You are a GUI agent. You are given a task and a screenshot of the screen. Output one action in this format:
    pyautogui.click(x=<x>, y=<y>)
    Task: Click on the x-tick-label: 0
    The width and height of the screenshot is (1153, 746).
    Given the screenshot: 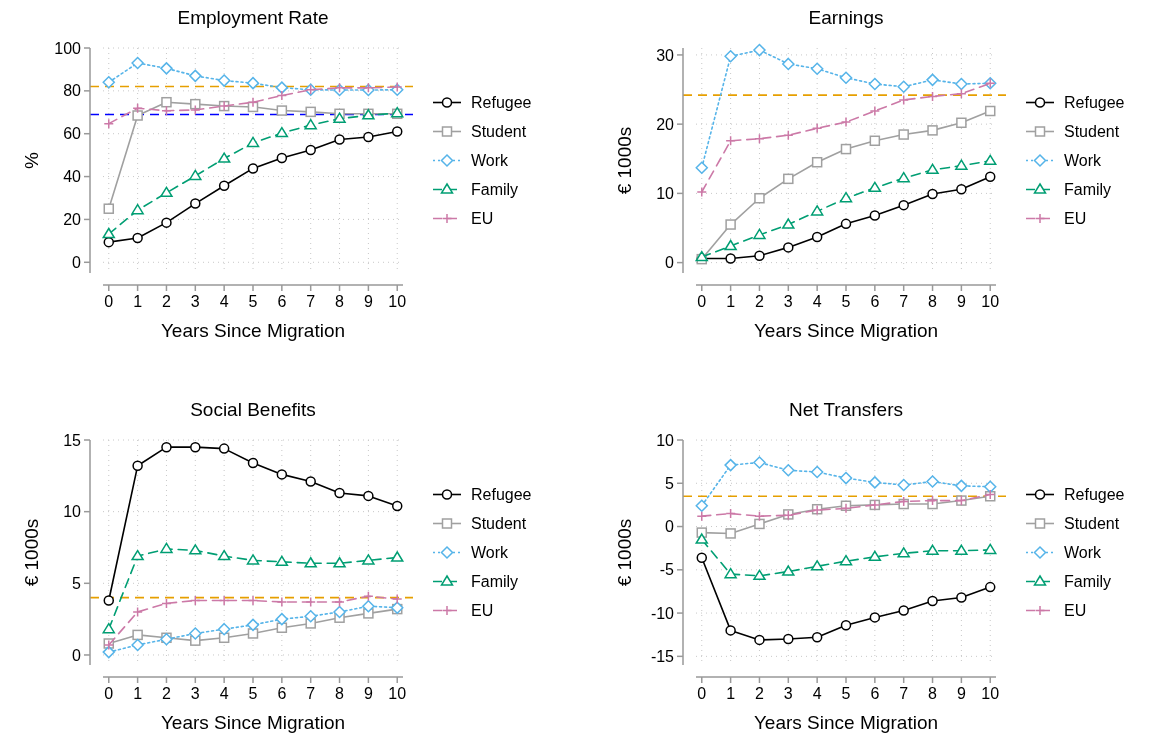 What is the action you would take?
    pyautogui.click(x=109, y=301)
    